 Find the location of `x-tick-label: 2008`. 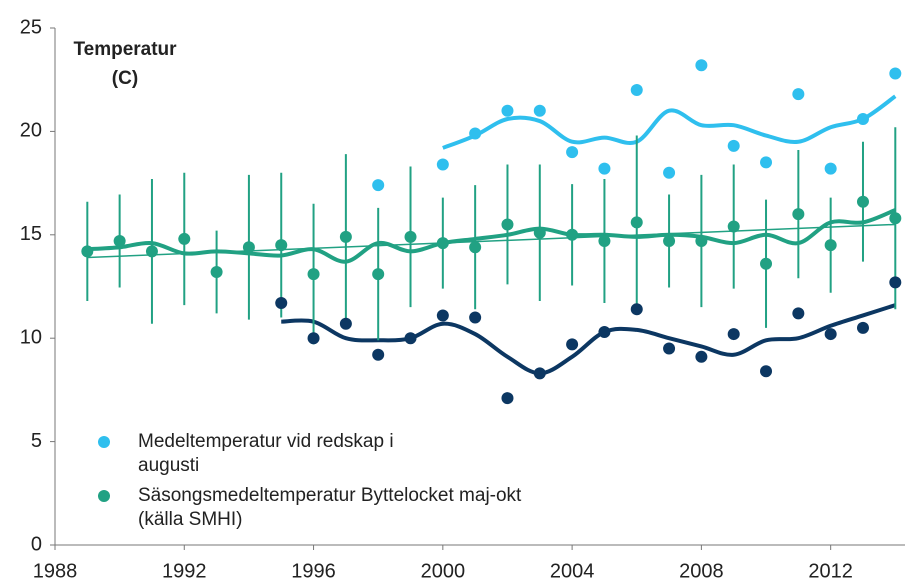

x-tick-label: 2008 is located at coordinates (701, 571).